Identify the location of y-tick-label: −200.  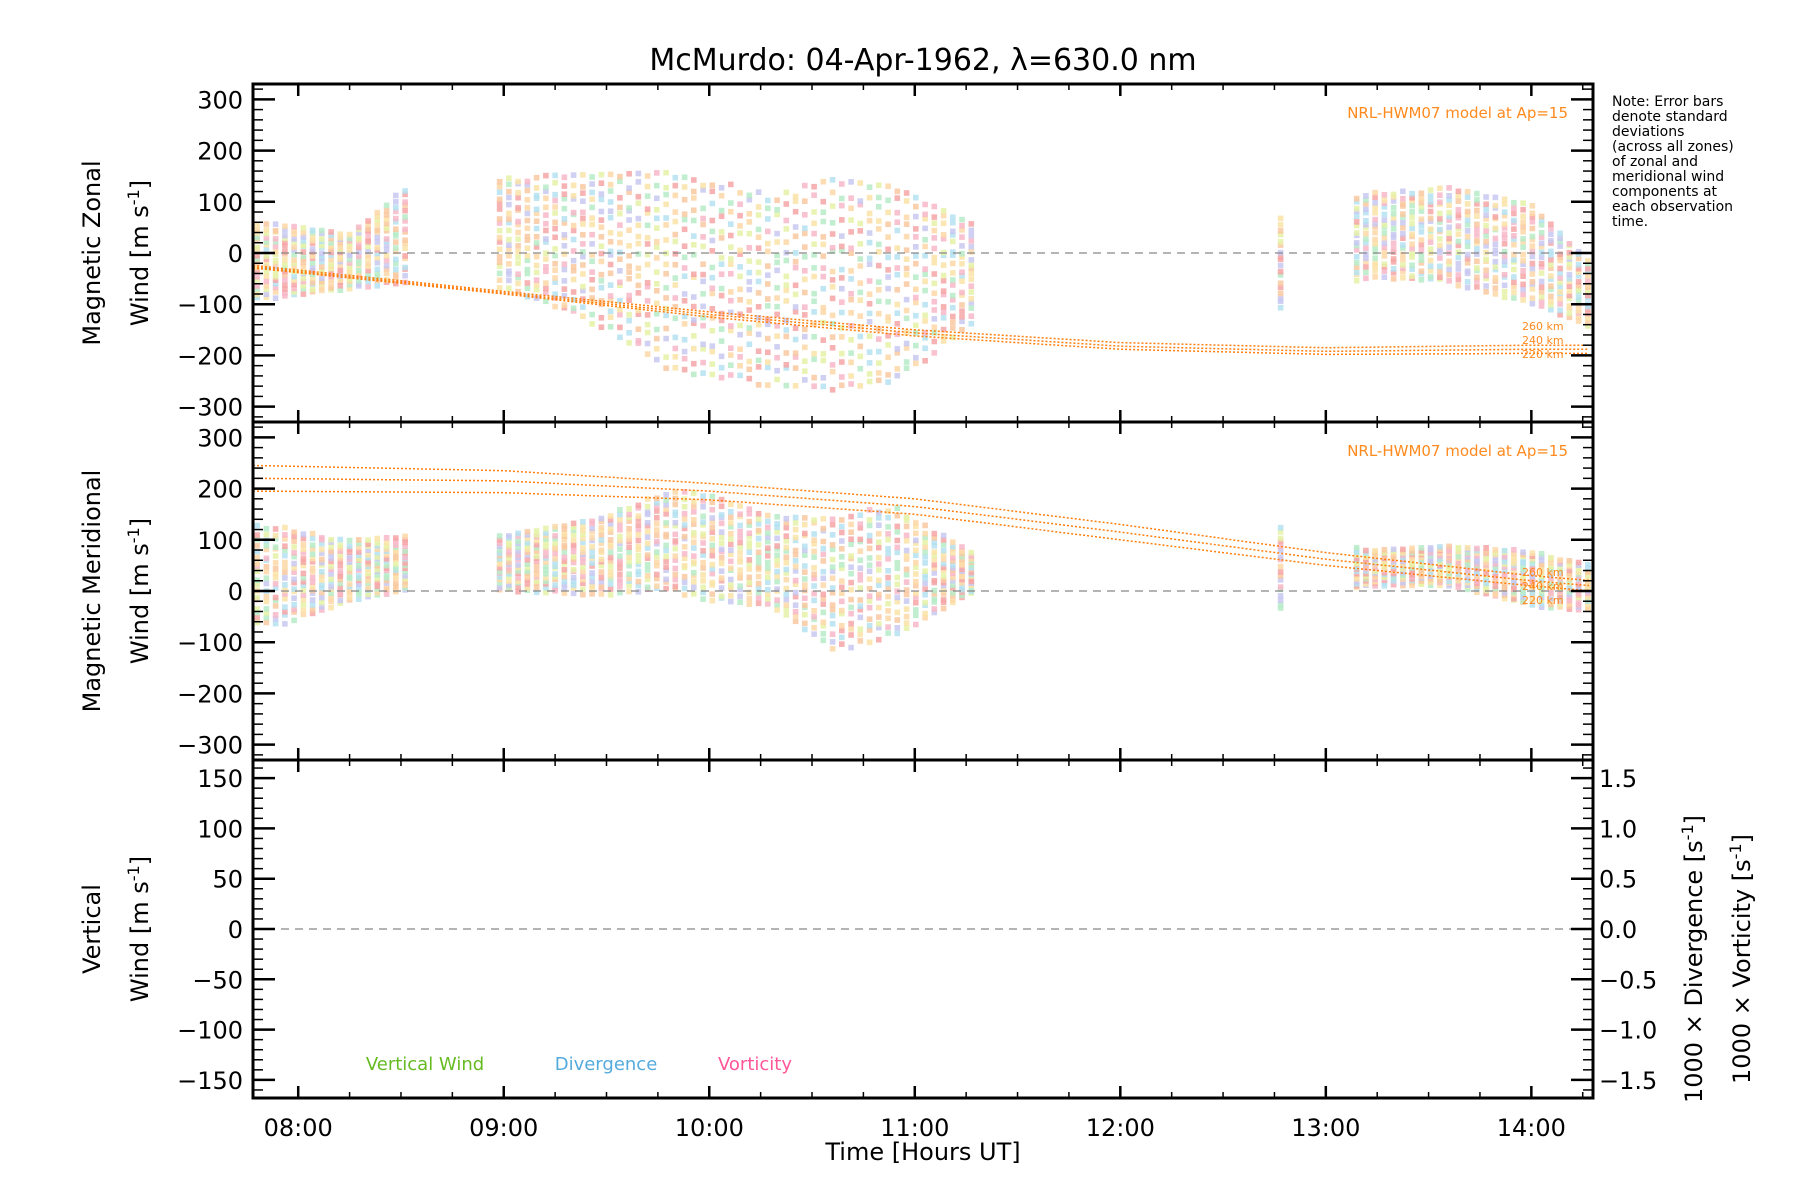
(210, 356).